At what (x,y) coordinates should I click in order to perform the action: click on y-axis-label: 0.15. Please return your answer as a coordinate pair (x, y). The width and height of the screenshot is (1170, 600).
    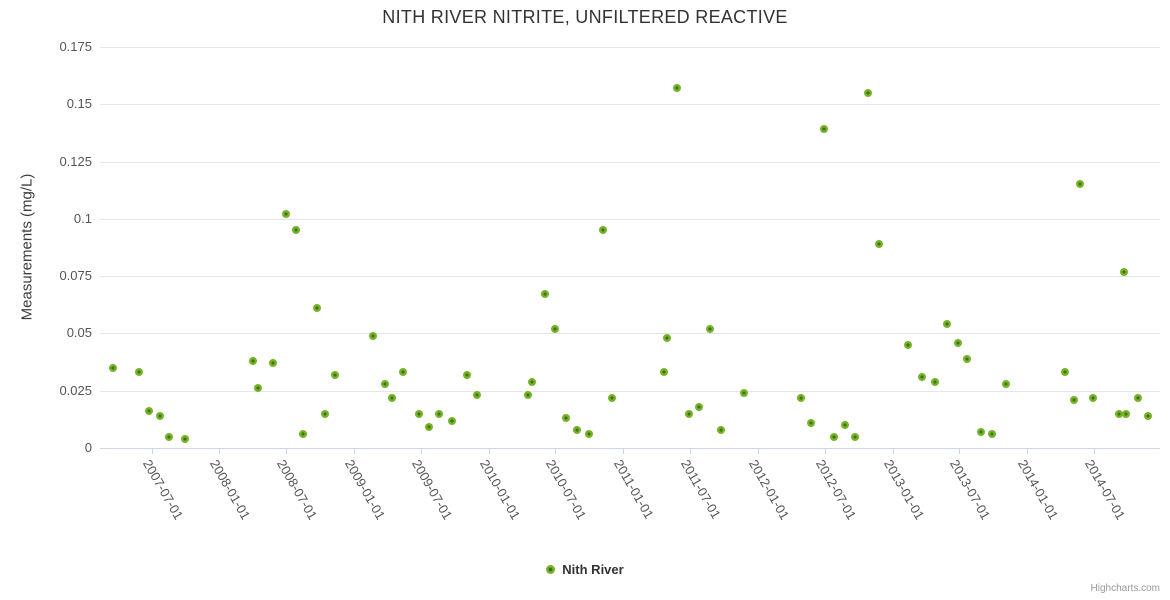
    Looking at the image, I should click on (79, 103).